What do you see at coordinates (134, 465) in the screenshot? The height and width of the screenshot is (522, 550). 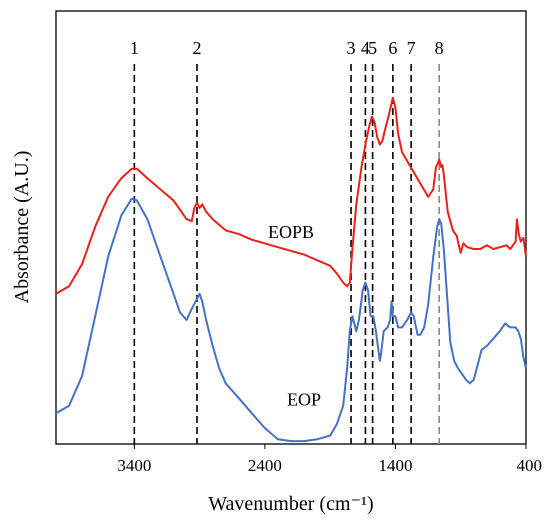 I see `x-tick-label: 3400` at bounding box center [134, 465].